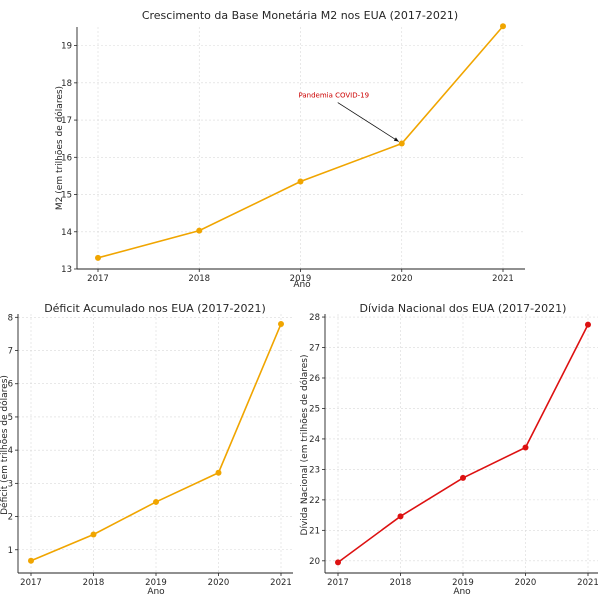 This screenshot has width=600, height=600. I want to click on m2-ytick-label-3: 16, so click(66, 158).